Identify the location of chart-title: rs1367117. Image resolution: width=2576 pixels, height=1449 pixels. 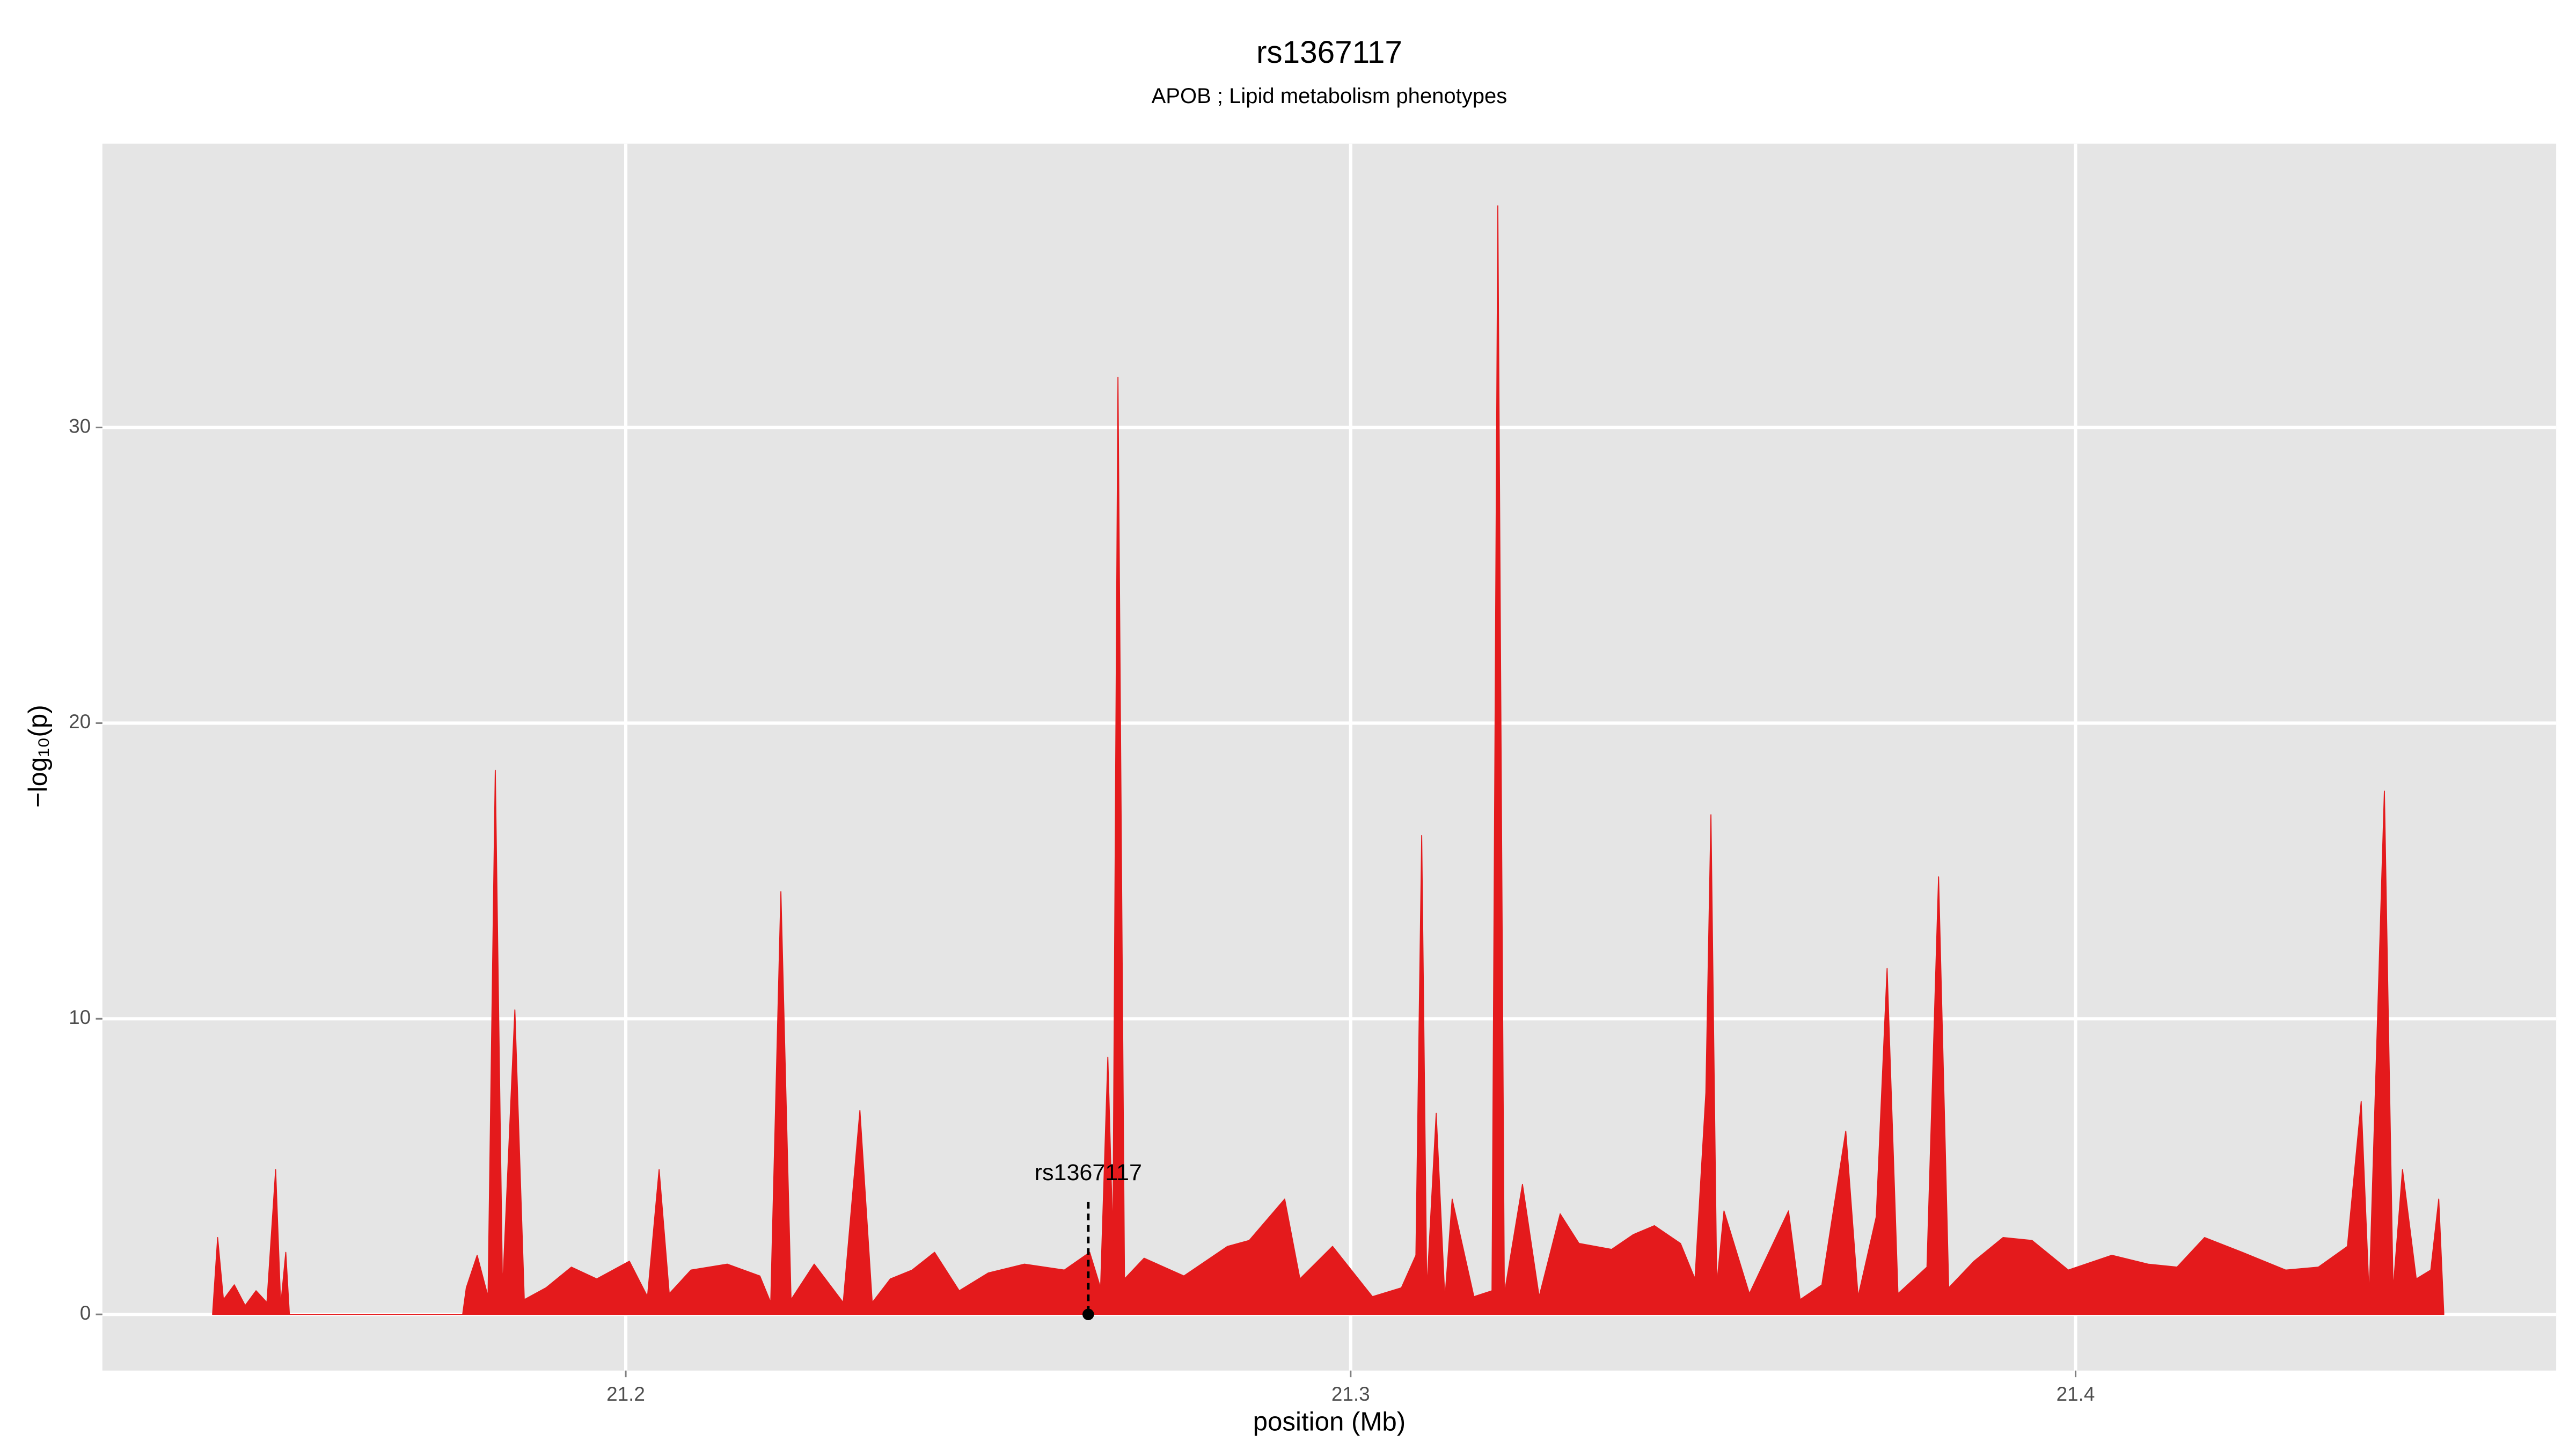
(1329, 52).